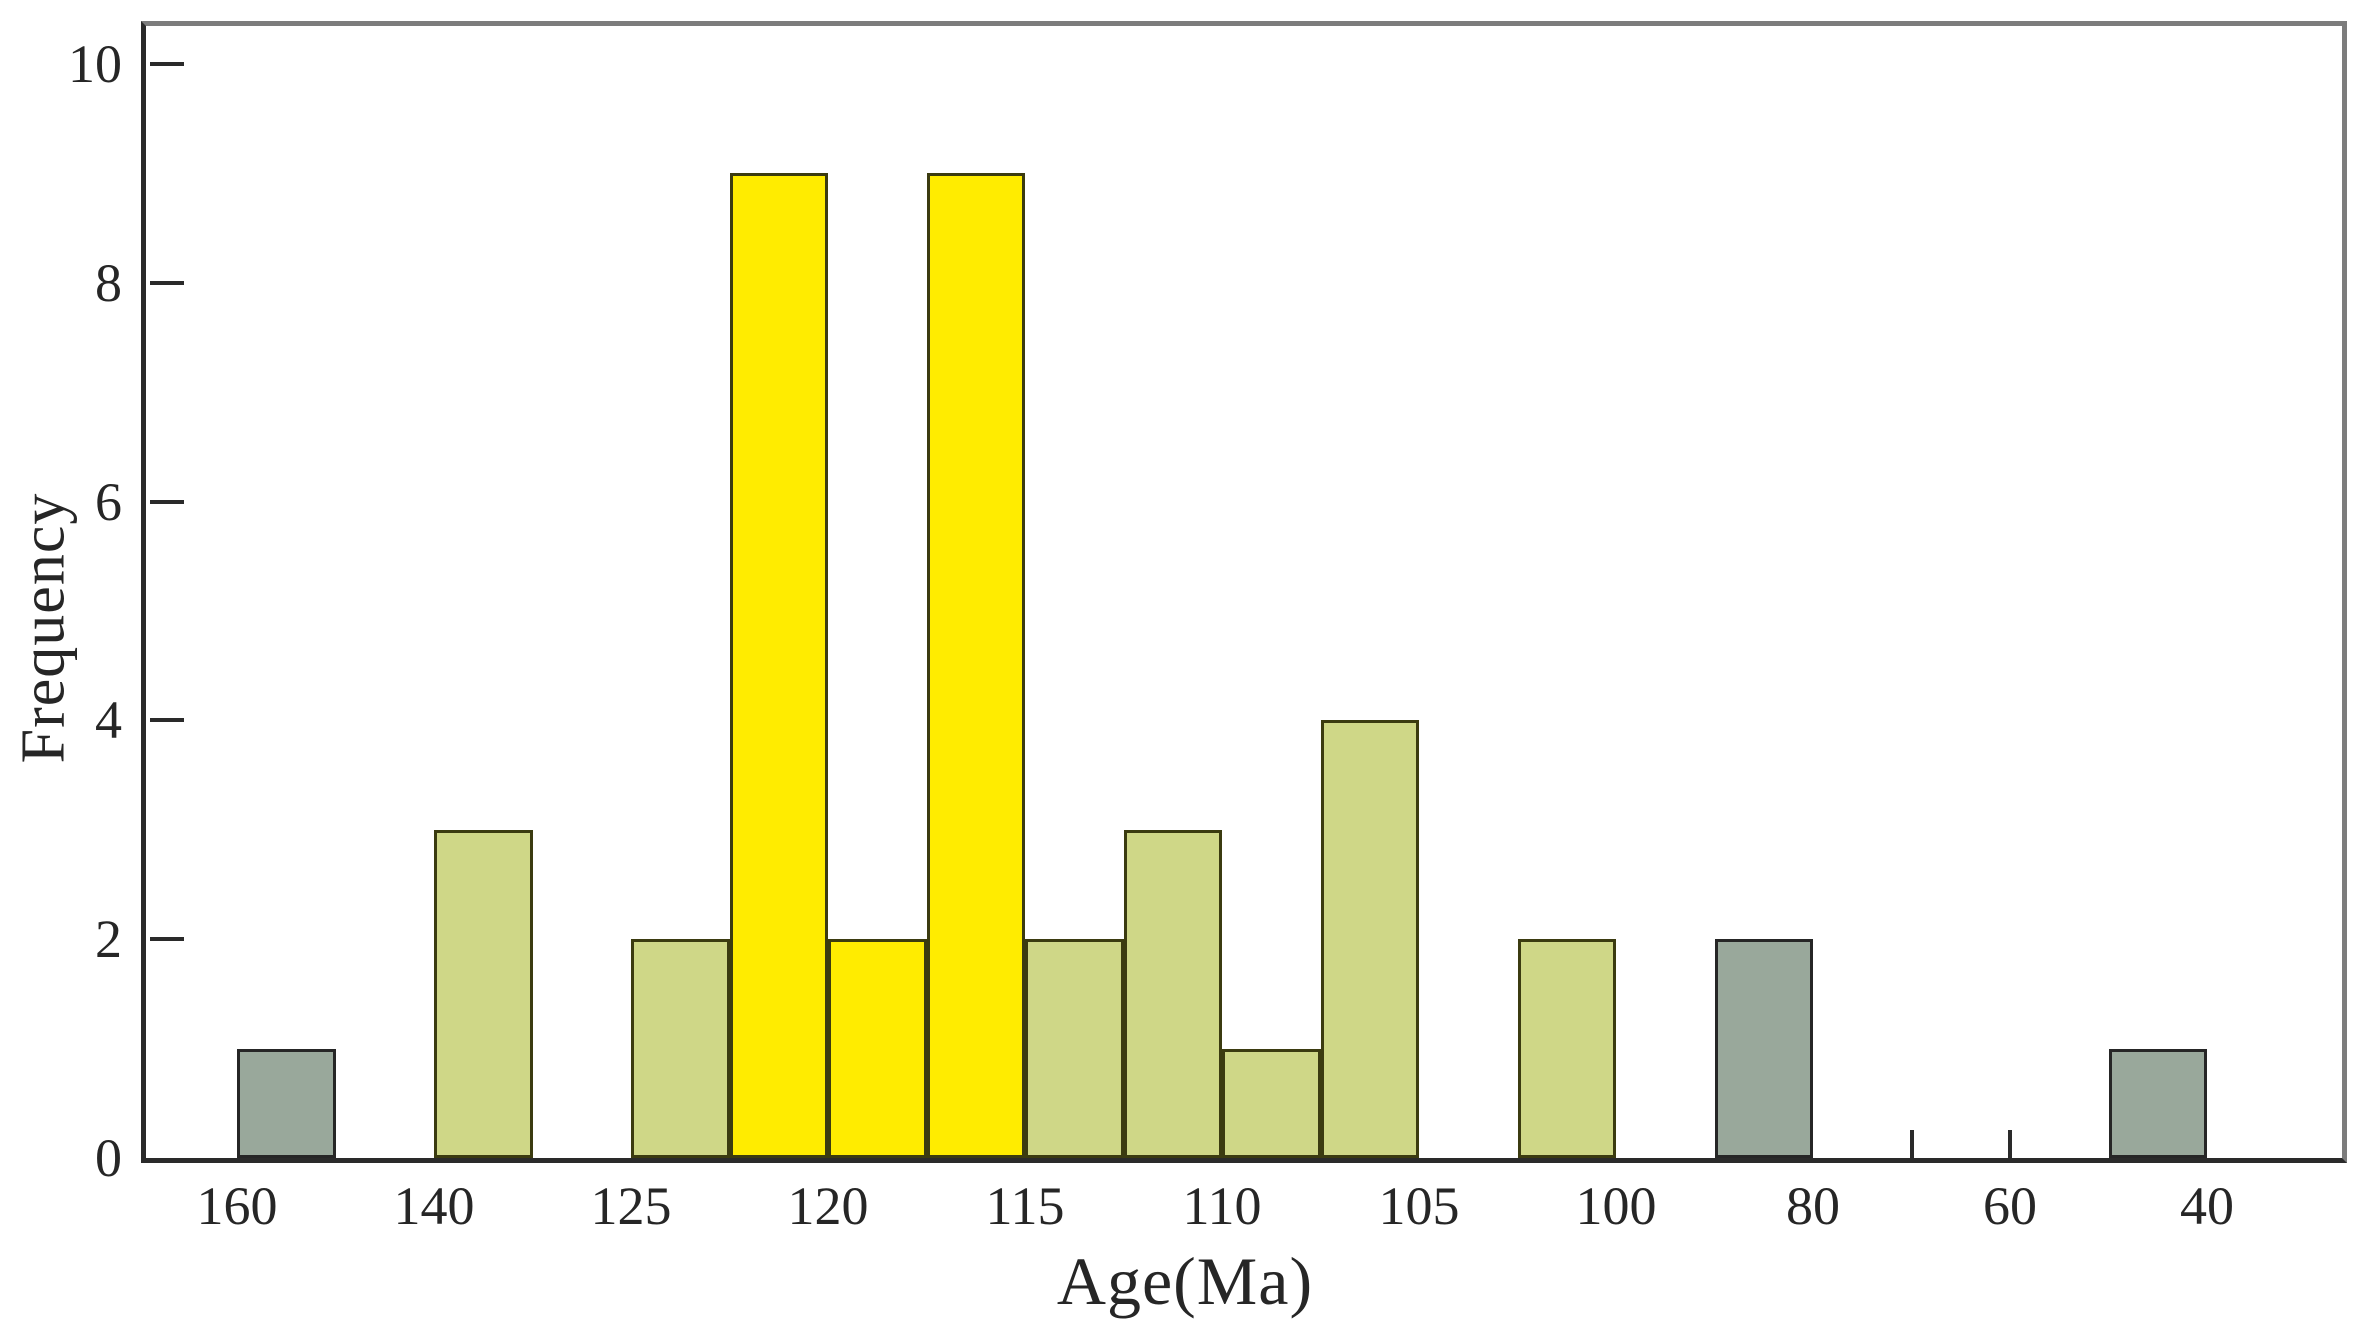 Image resolution: width=2372 pixels, height=1328 pixels. I want to click on bar-50-40-Ma, so click(2157, 1103).